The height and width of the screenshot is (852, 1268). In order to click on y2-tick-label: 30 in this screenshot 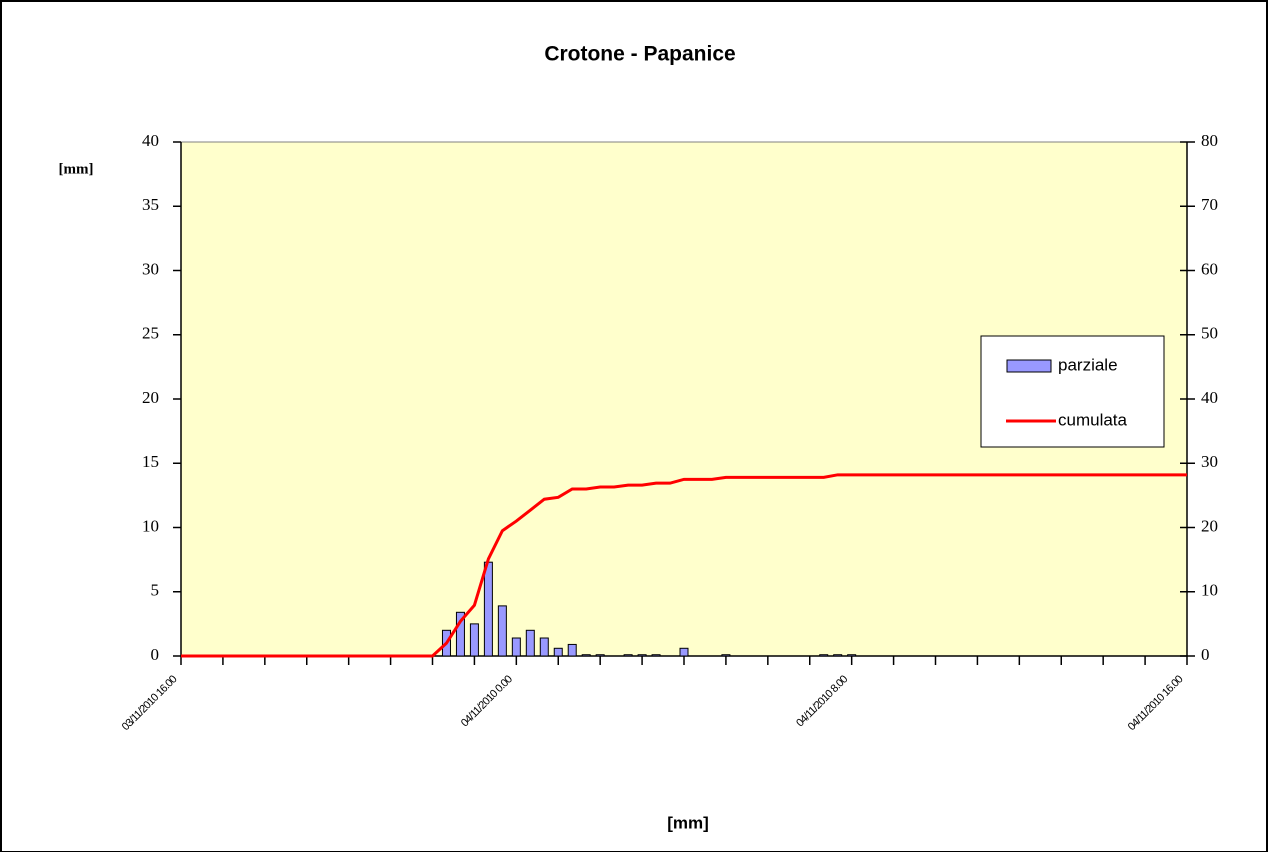, I will do `click(1209, 461)`.